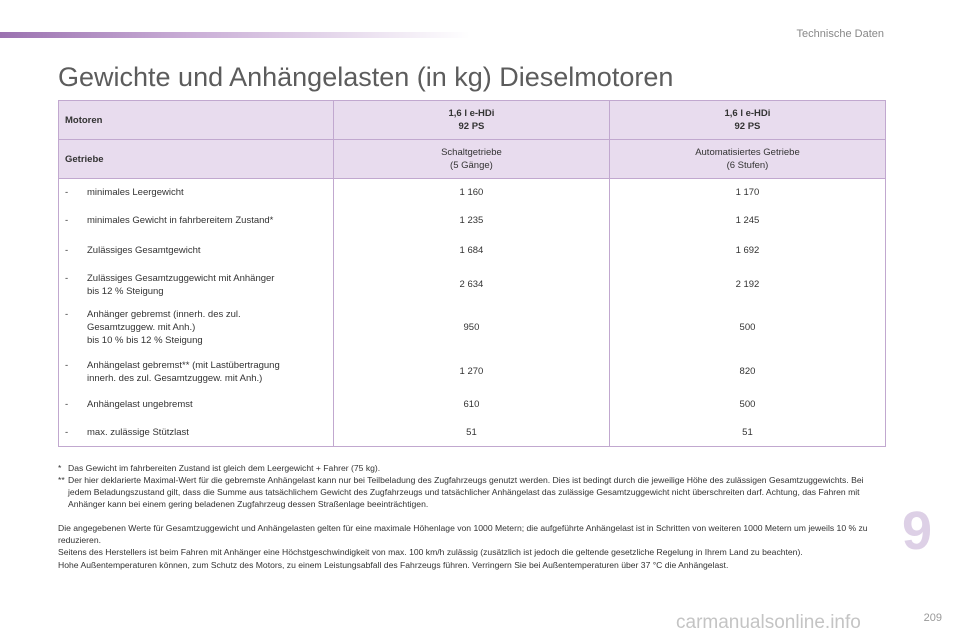 The image size is (960, 640). Describe the element at coordinates (840, 34) in the screenshot. I see `section-label: Technische Daten` at that location.